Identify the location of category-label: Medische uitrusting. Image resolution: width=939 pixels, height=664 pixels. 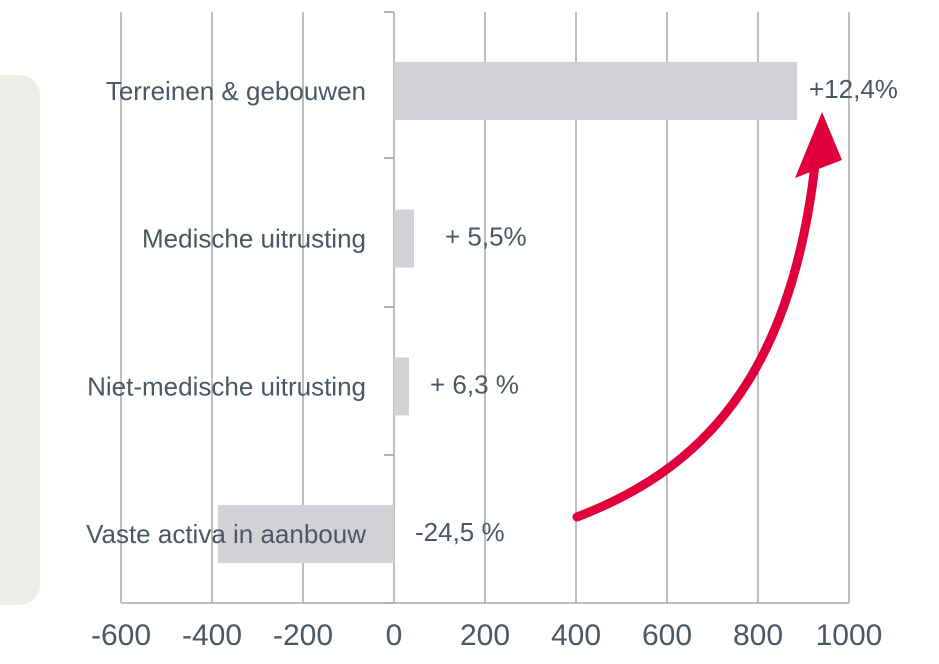
(254, 239).